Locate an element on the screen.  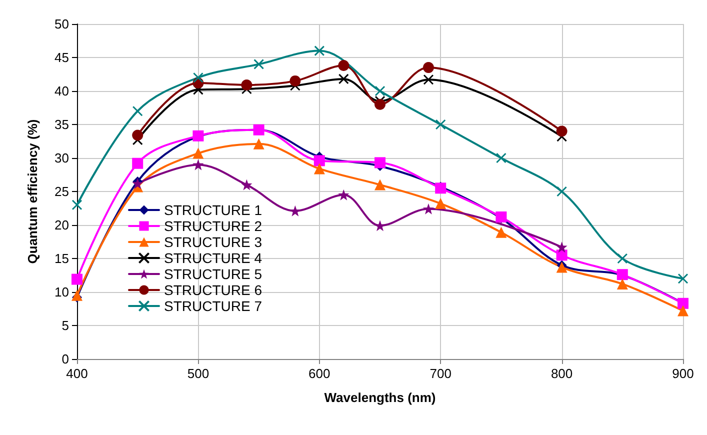
x-tick-label: 600 is located at coordinates (319, 373).